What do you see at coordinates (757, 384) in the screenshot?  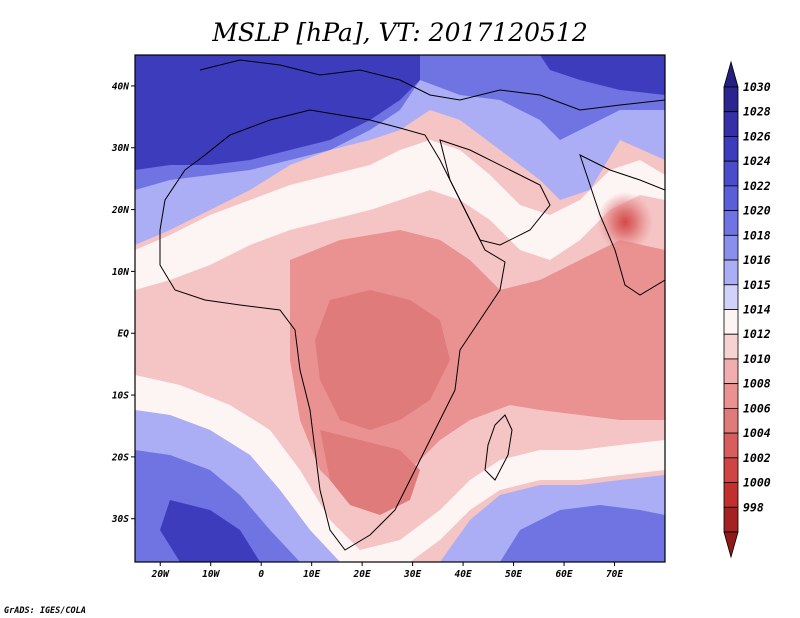 I see `colorbar-label: 1008` at bounding box center [757, 384].